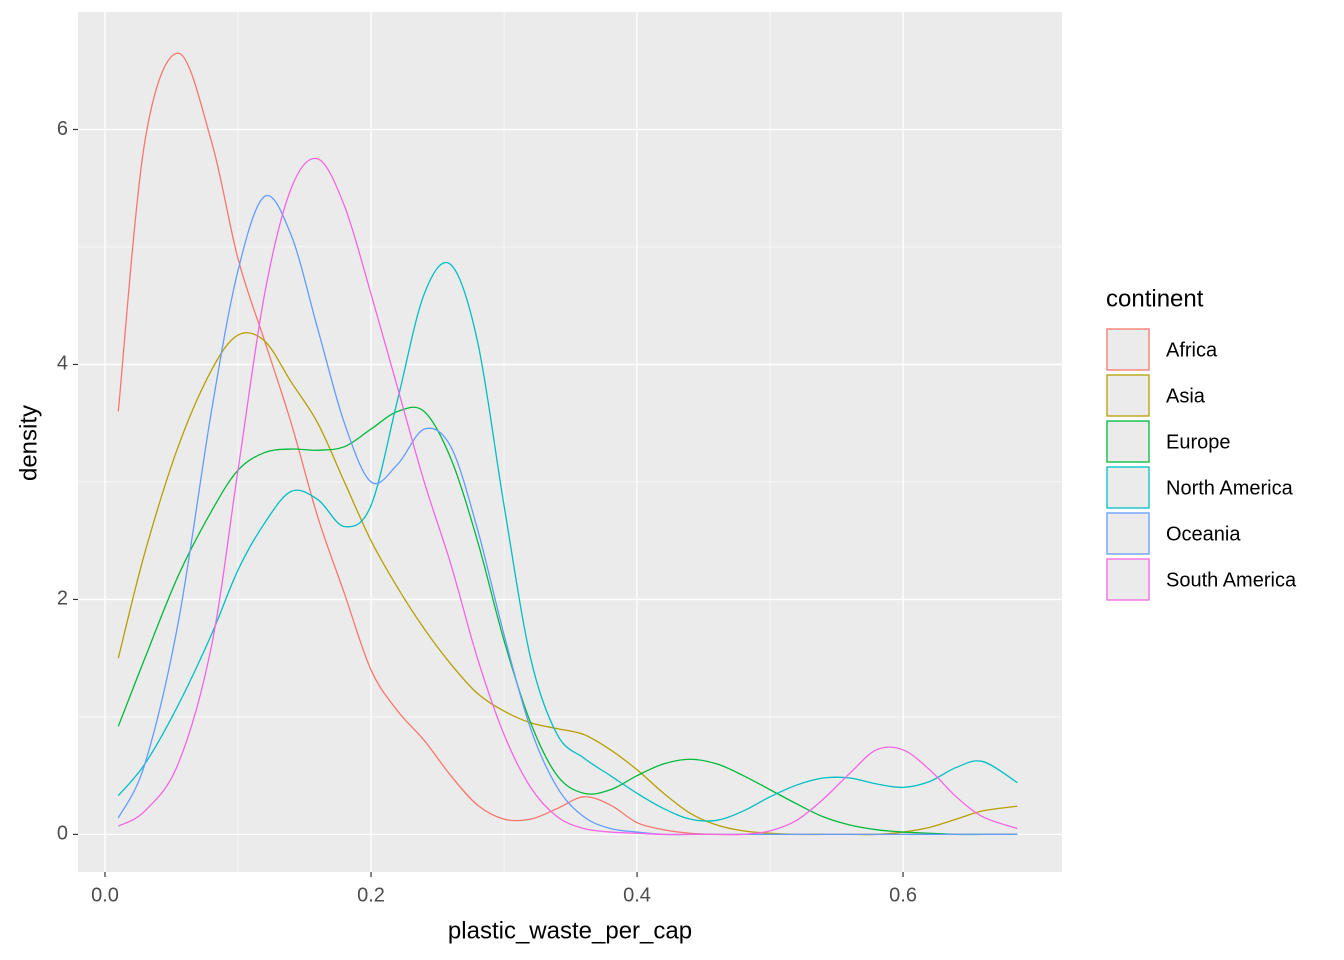  What do you see at coordinates (903, 895) in the screenshot?
I see `x-tick-label: 0.6` at bounding box center [903, 895].